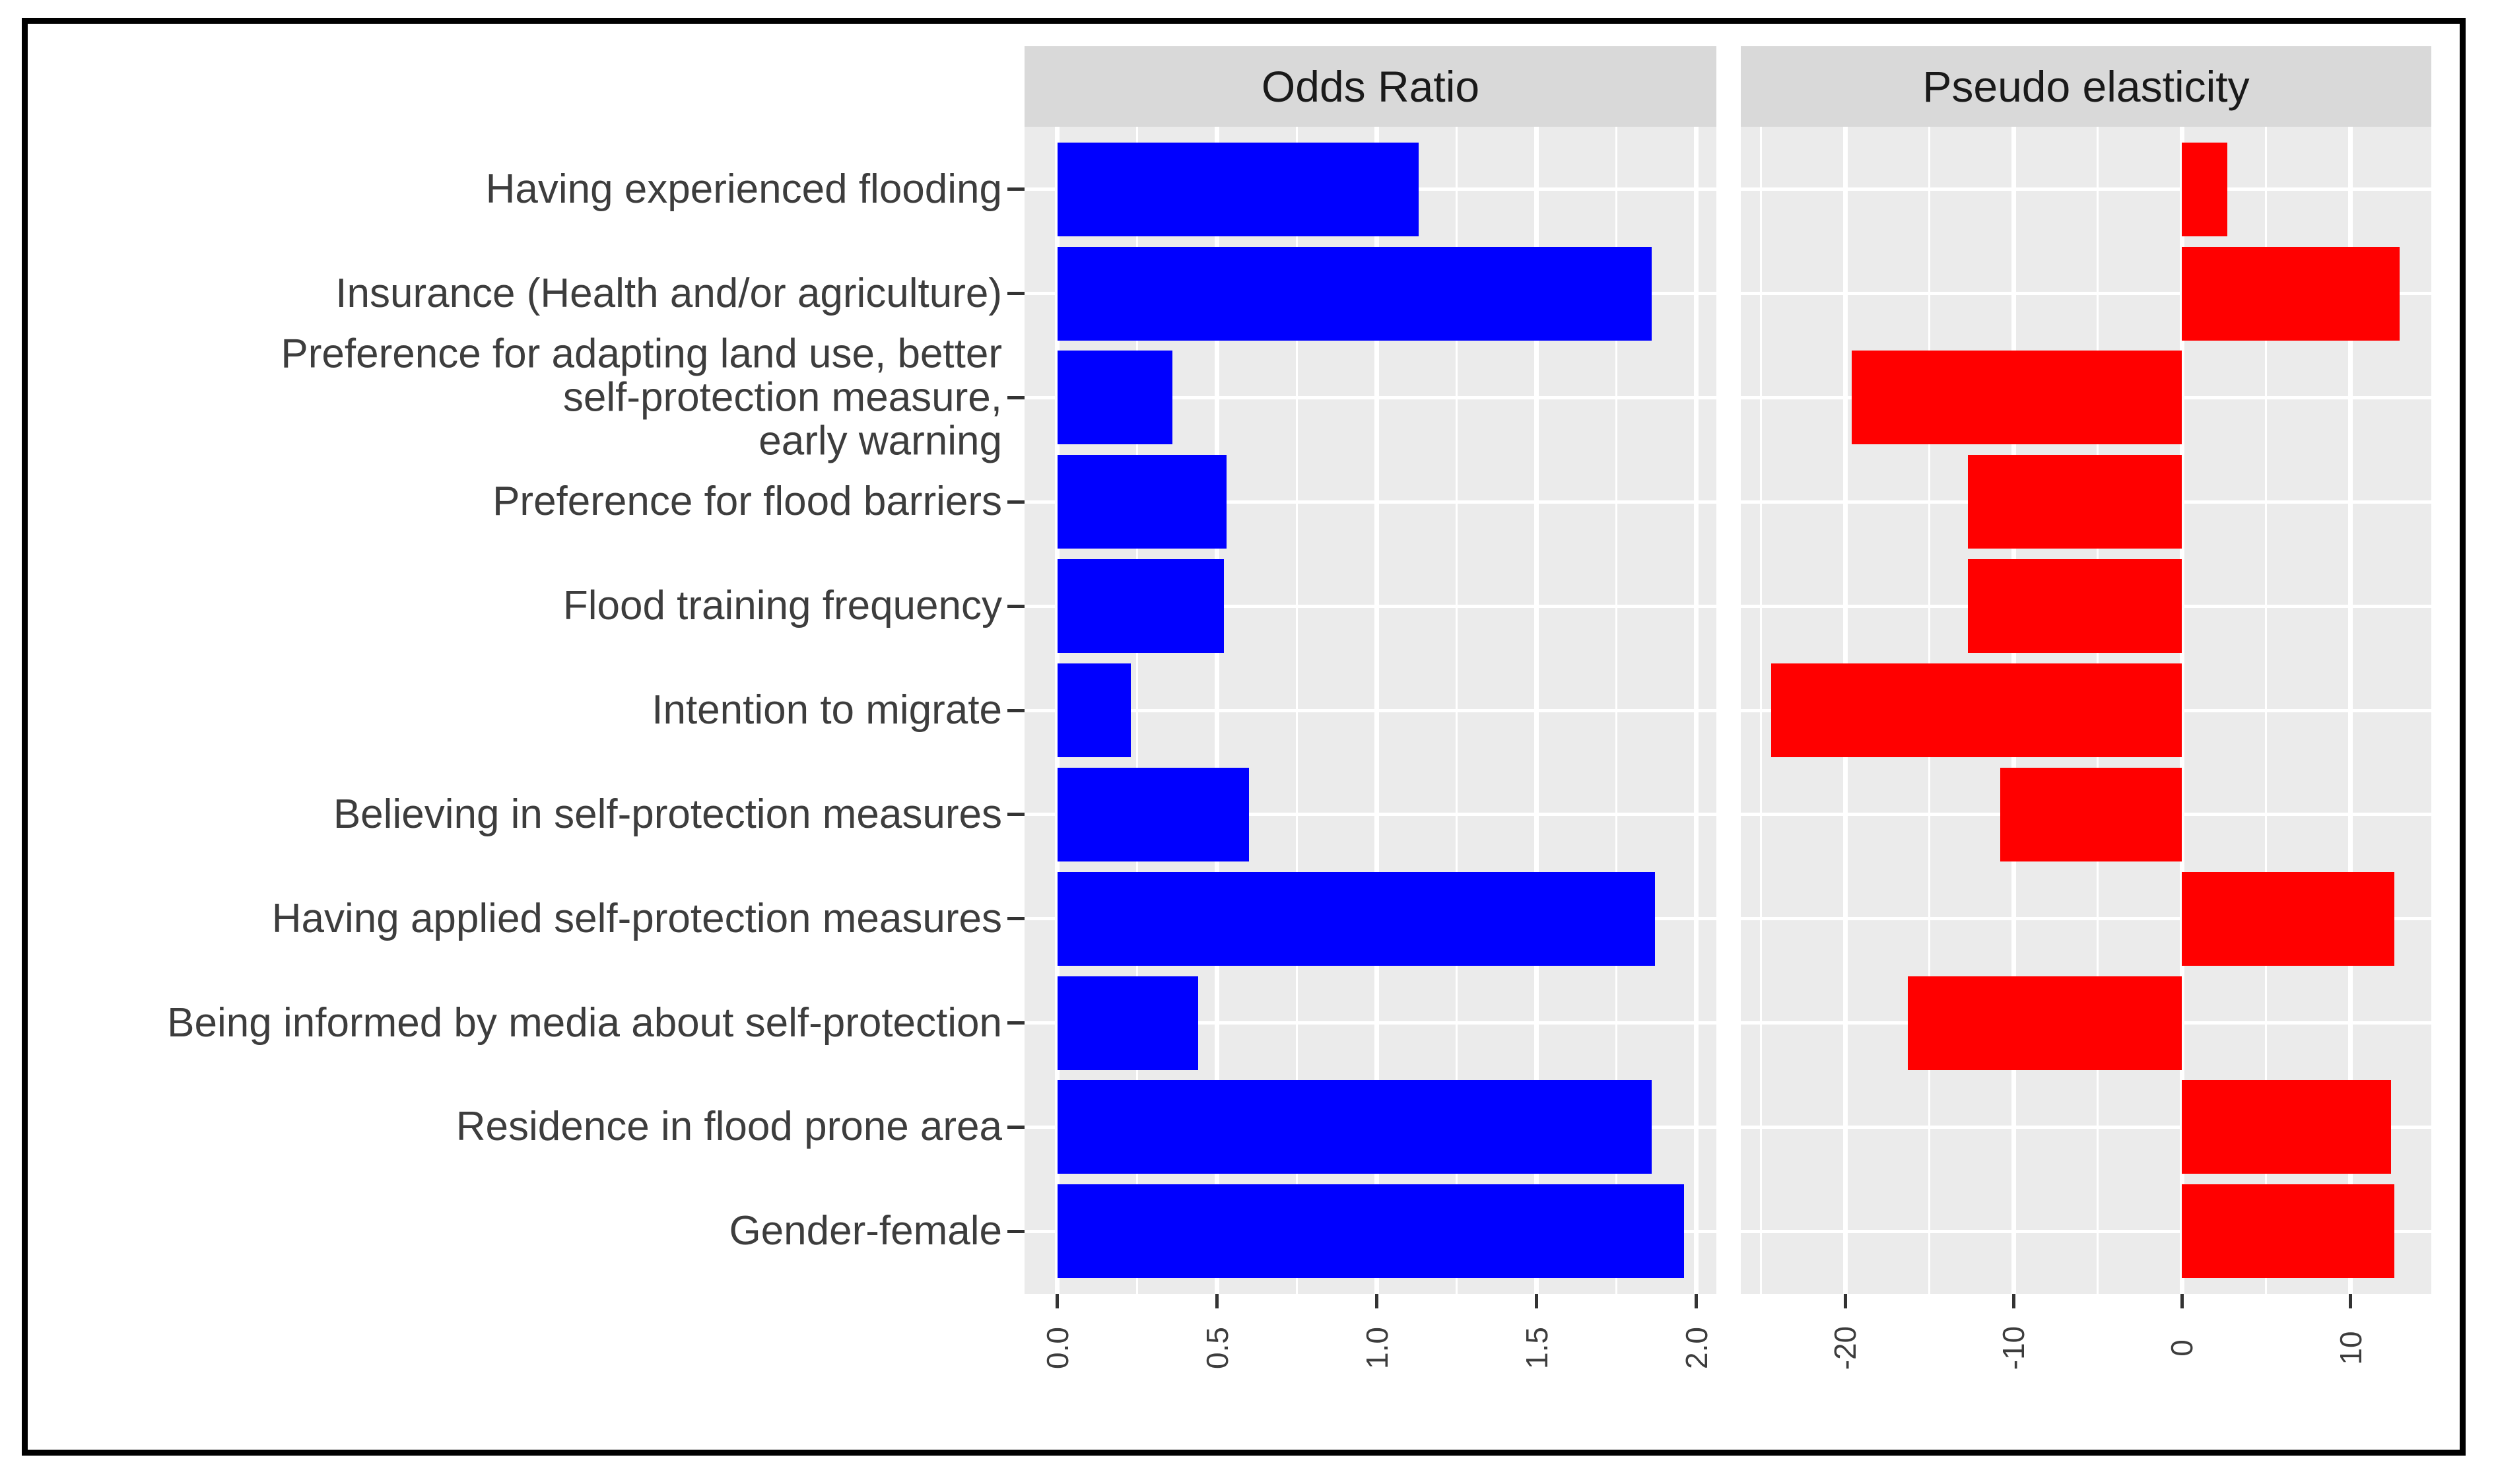 The image size is (2496, 1484). Describe the element at coordinates (827, 710) in the screenshot. I see `category-label: Intention to migrate` at that location.